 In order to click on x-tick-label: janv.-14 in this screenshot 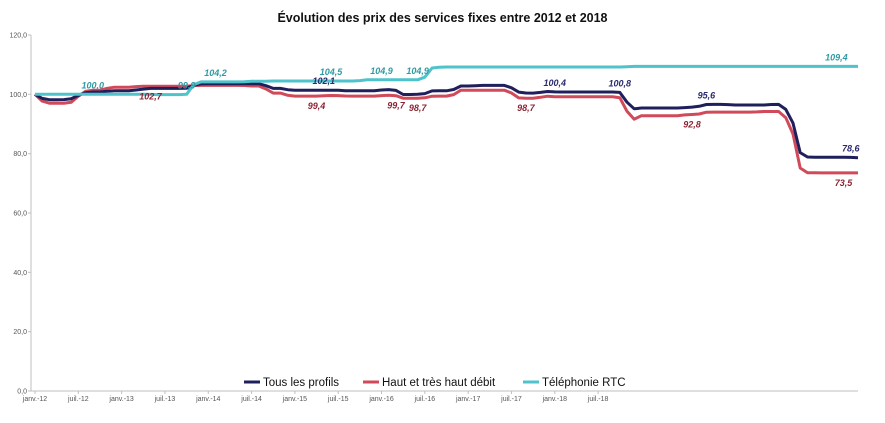, I will do `click(207, 399)`.